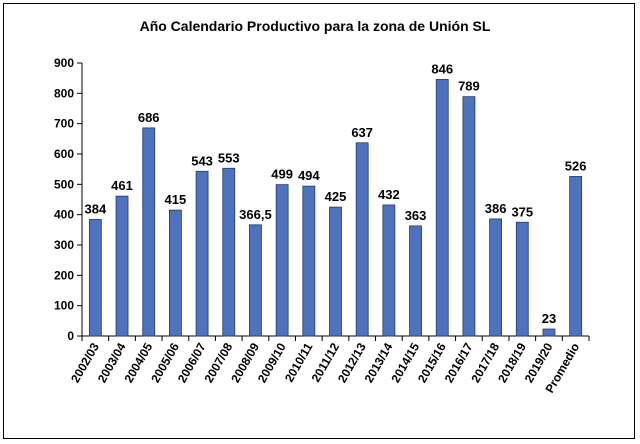 The image size is (640, 444). Describe the element at coordinates (496, 208) in the screenshot. I see `data-label: 386` at that location.